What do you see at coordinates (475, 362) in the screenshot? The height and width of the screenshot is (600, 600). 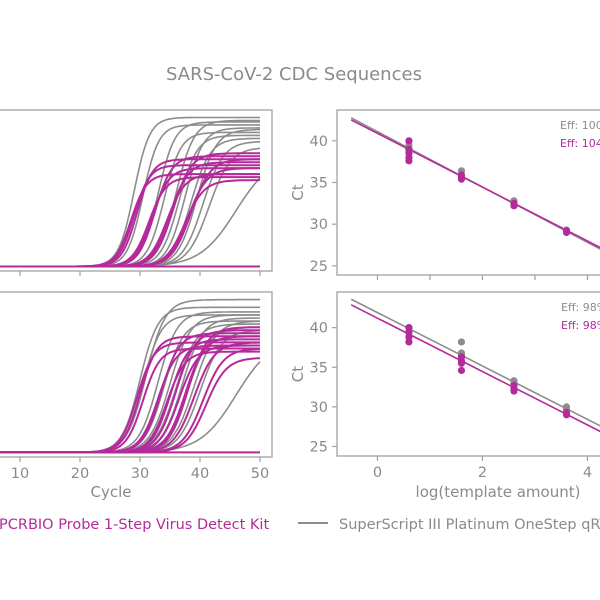 I see `fit-line-superscript` at bounding box center [475, 362].